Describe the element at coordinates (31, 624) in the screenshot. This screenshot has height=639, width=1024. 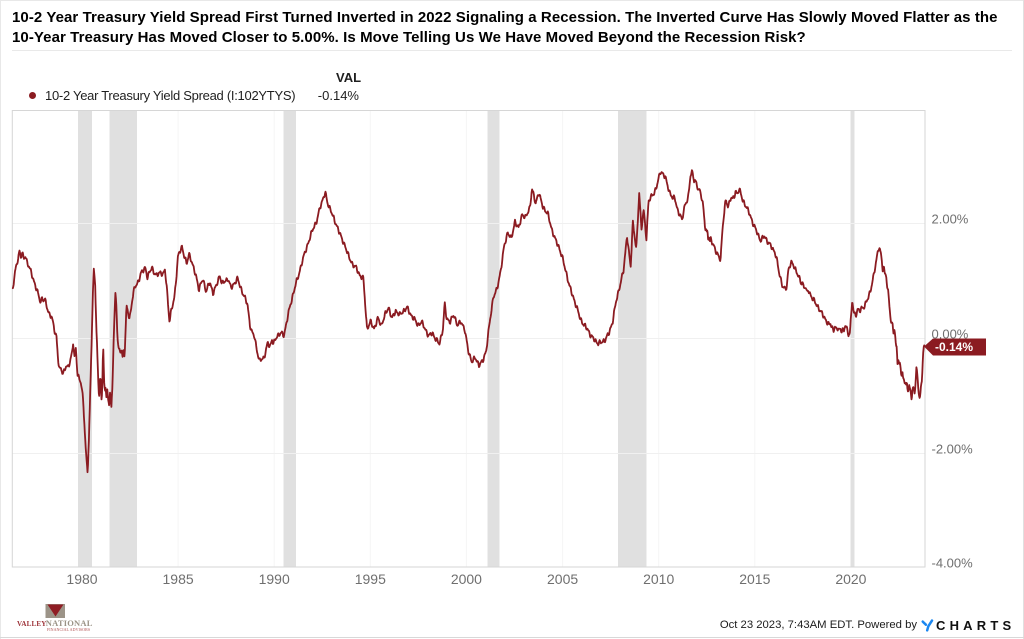
I see `svg-text: VALLEY` at that location.